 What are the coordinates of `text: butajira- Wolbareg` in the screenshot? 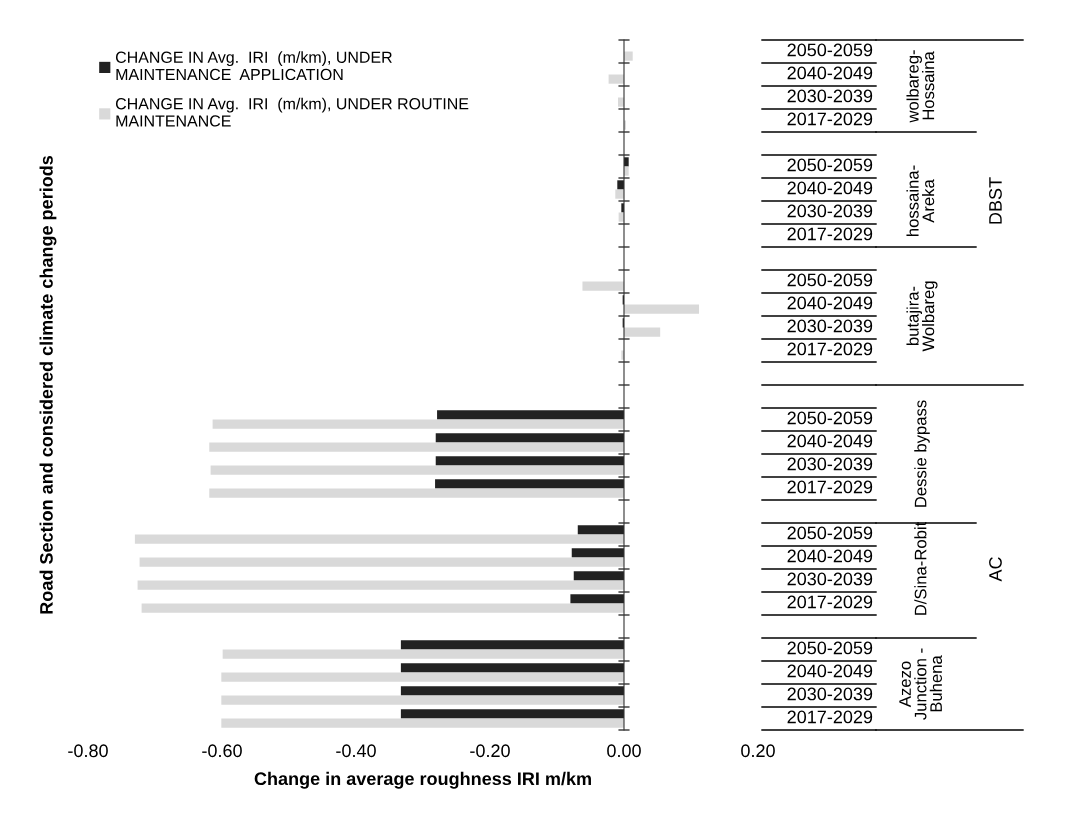 It's located at (922, 316).